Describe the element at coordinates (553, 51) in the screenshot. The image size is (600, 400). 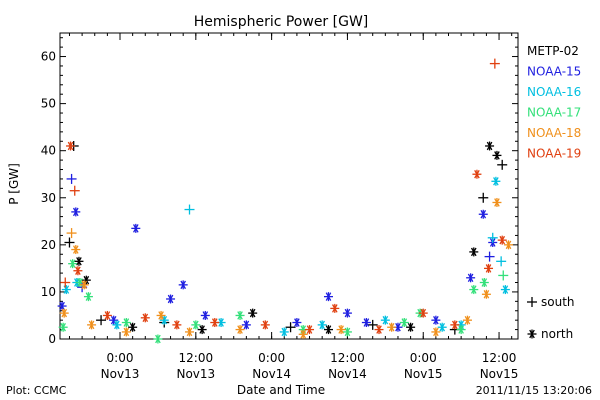
I see `legend-entry-metp-02: METP-02` at that location.